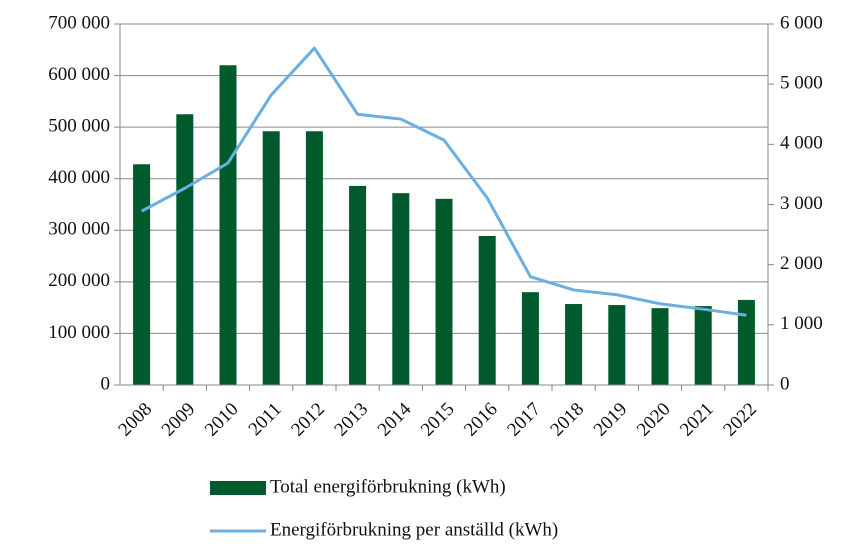  Describe the element at coordinates (801, 143) in the screenshot. I see `y2-tick-label: 4 000` at that location.